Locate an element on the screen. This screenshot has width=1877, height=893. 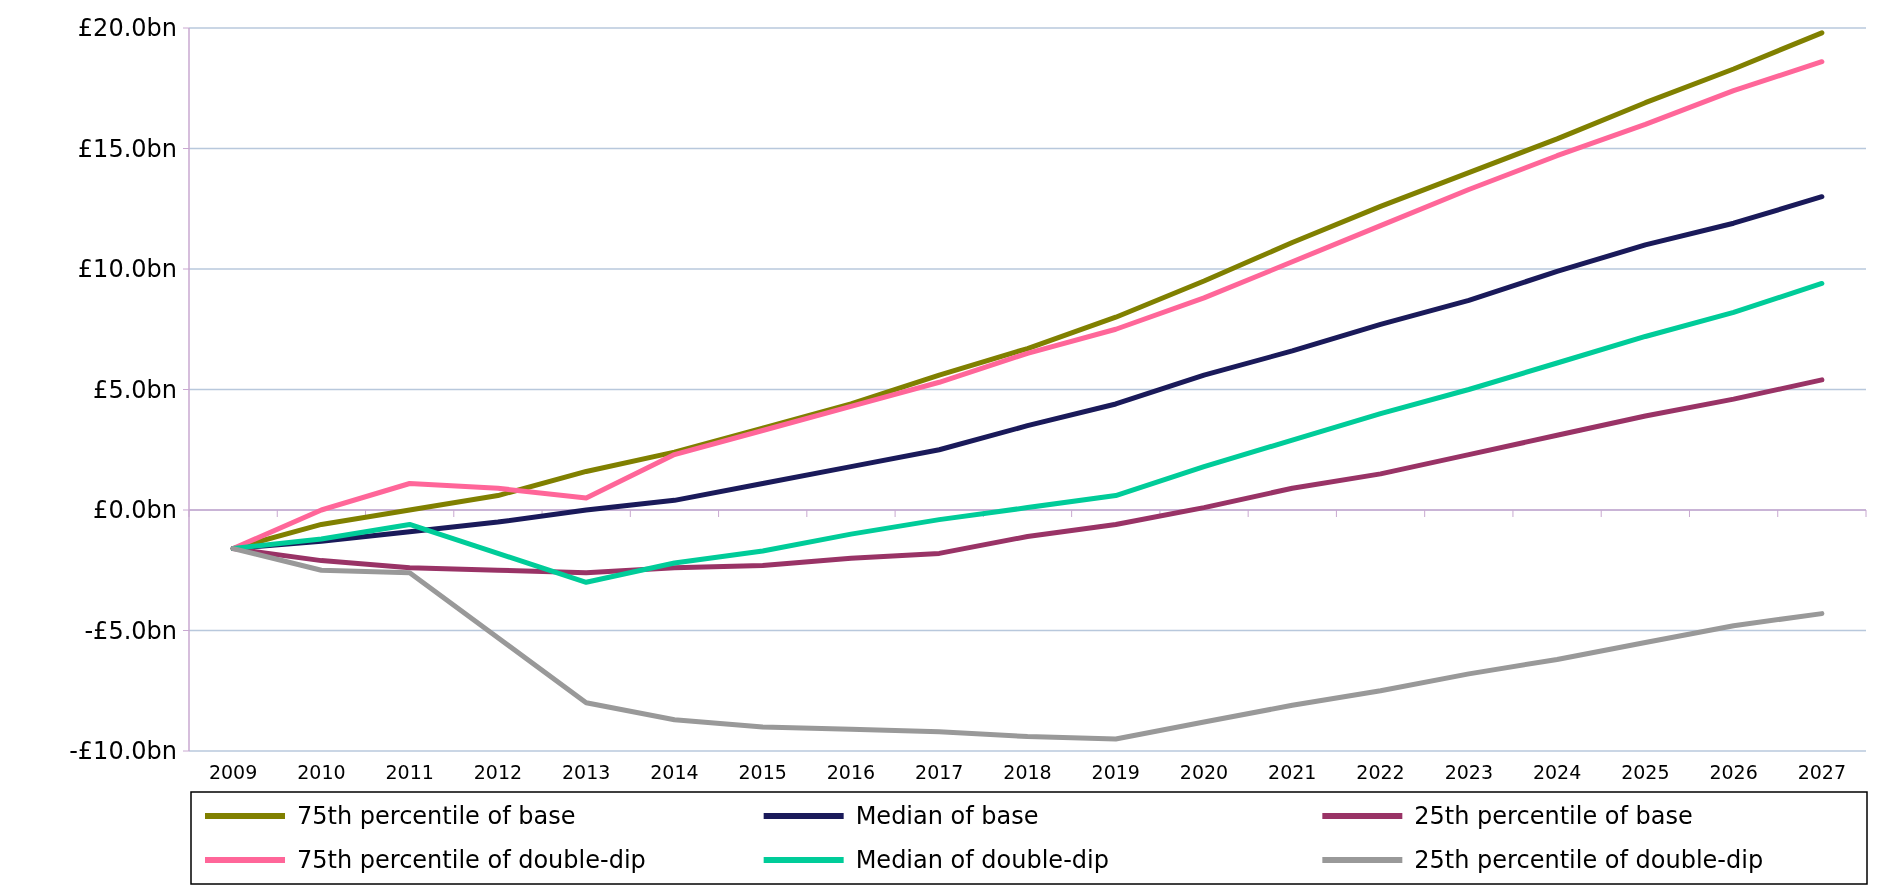
x-tick-label: 2026 is located at coordinates (1733, 772).